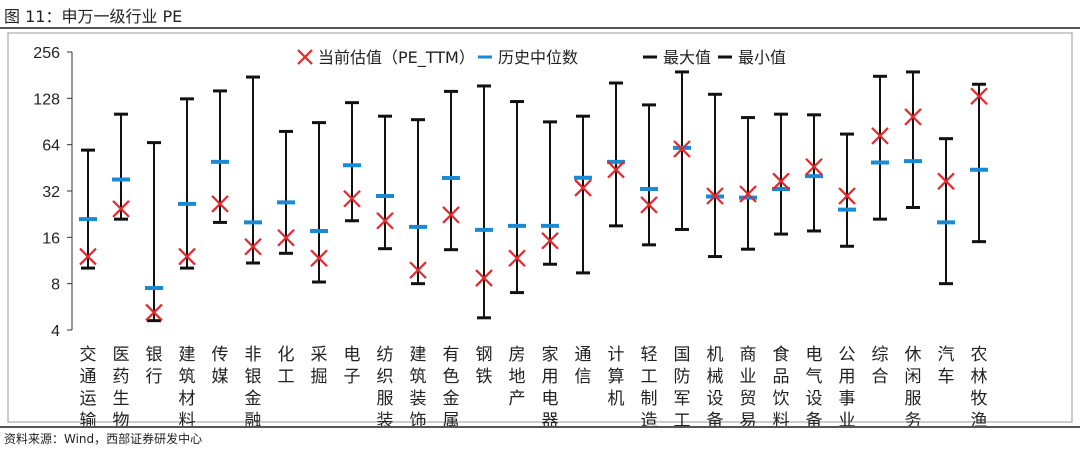 Image resolution: width=1080 pixels, height=454 pixels. Describe the element at coordinates (385, 355) in the screenshot. I see `x-label-char: 纺` at that location.